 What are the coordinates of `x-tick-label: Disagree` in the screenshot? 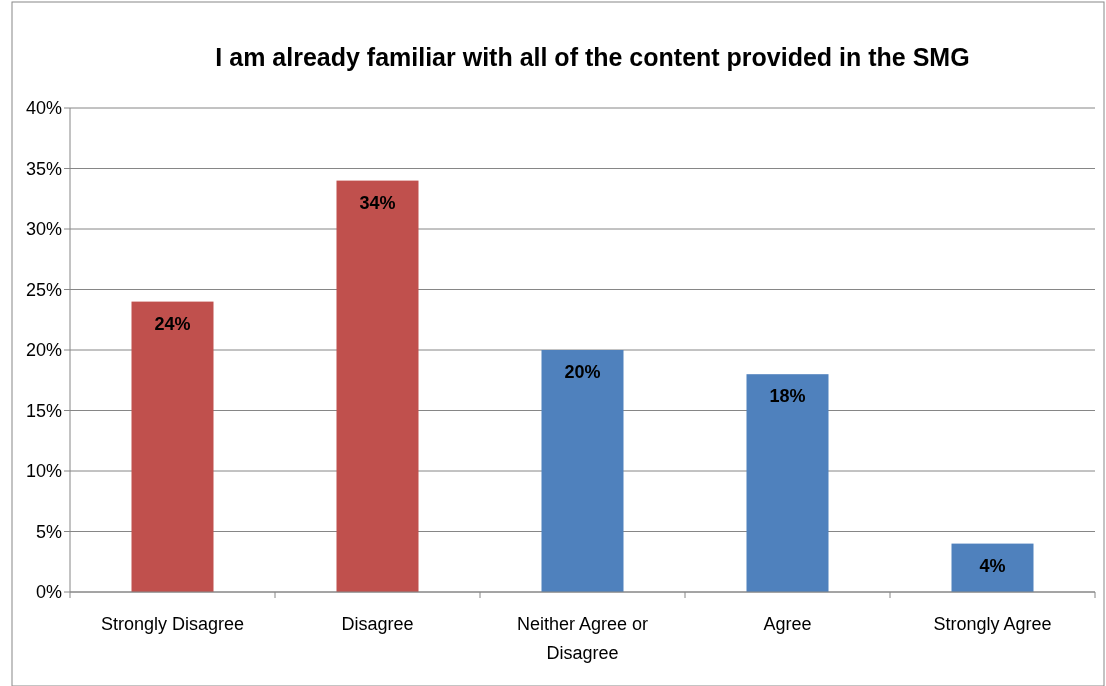 It's located at (377, 624).